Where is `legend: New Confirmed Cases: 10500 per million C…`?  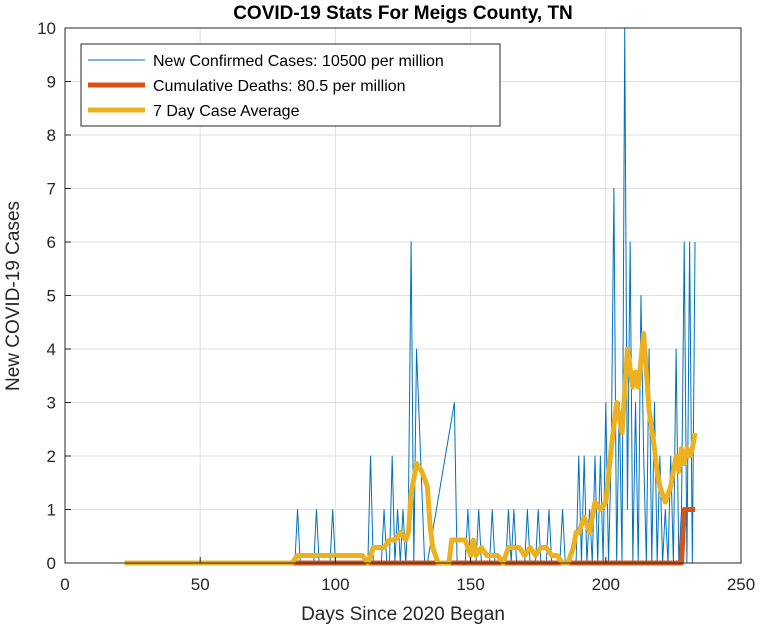
legend: New Confirmed Cases: 10500 per million C… is located at coordinates (290, 85).